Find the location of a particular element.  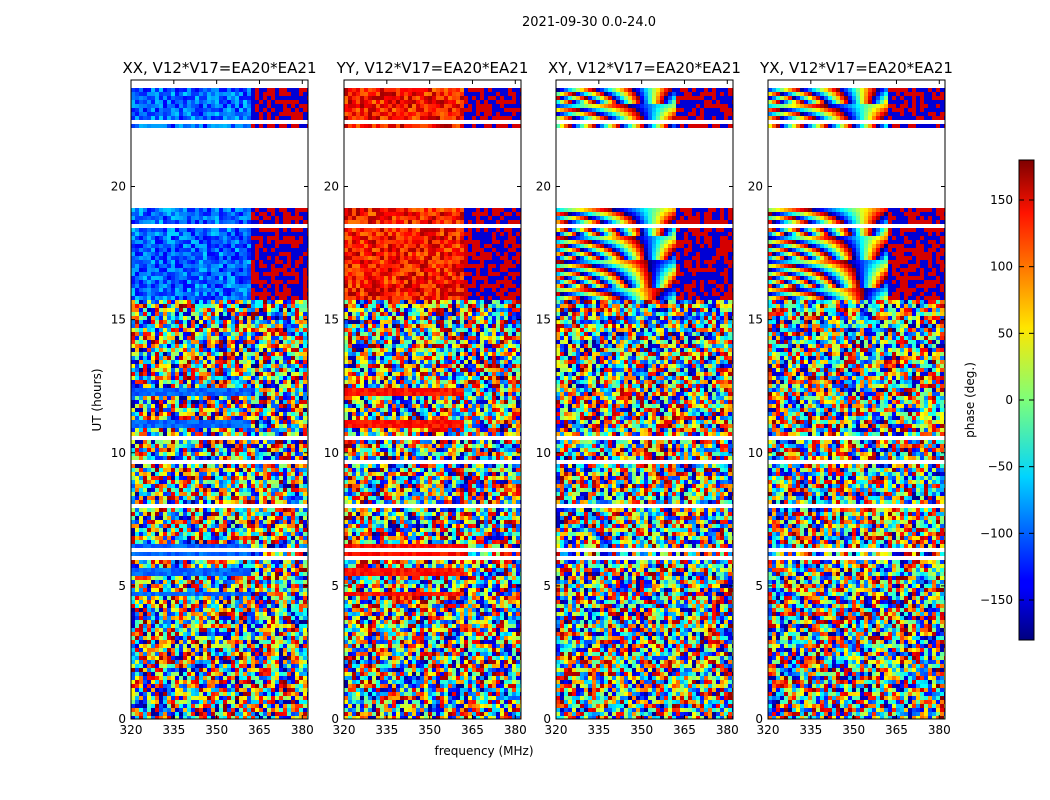

colorbar: 150 100 50 0 −50 −100 −150 phase (deg.) is located at coordinates (999, 400).